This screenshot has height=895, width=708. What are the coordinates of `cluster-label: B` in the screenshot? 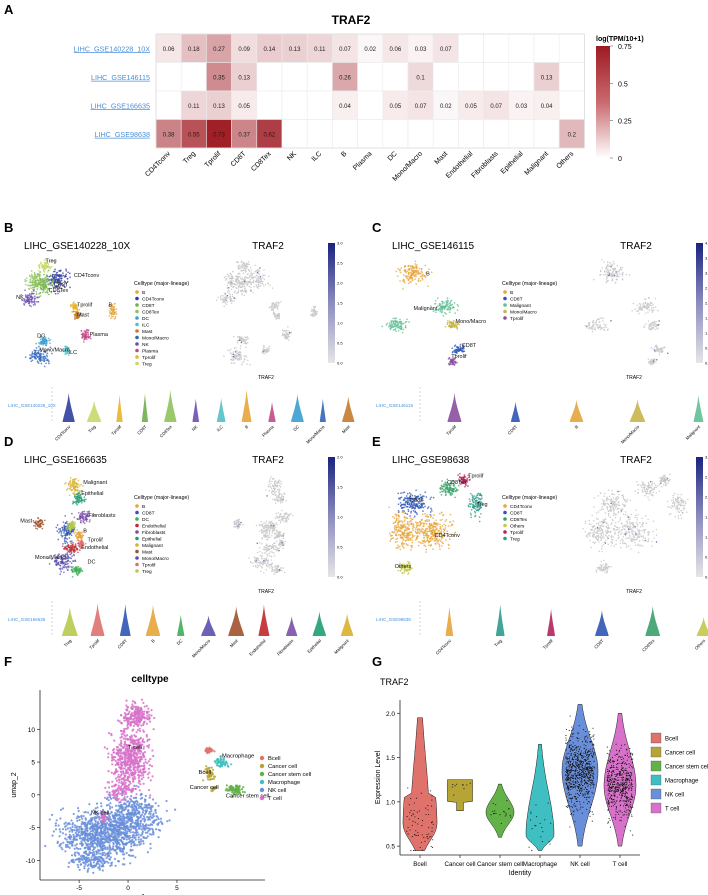 It's located at (85, 532).